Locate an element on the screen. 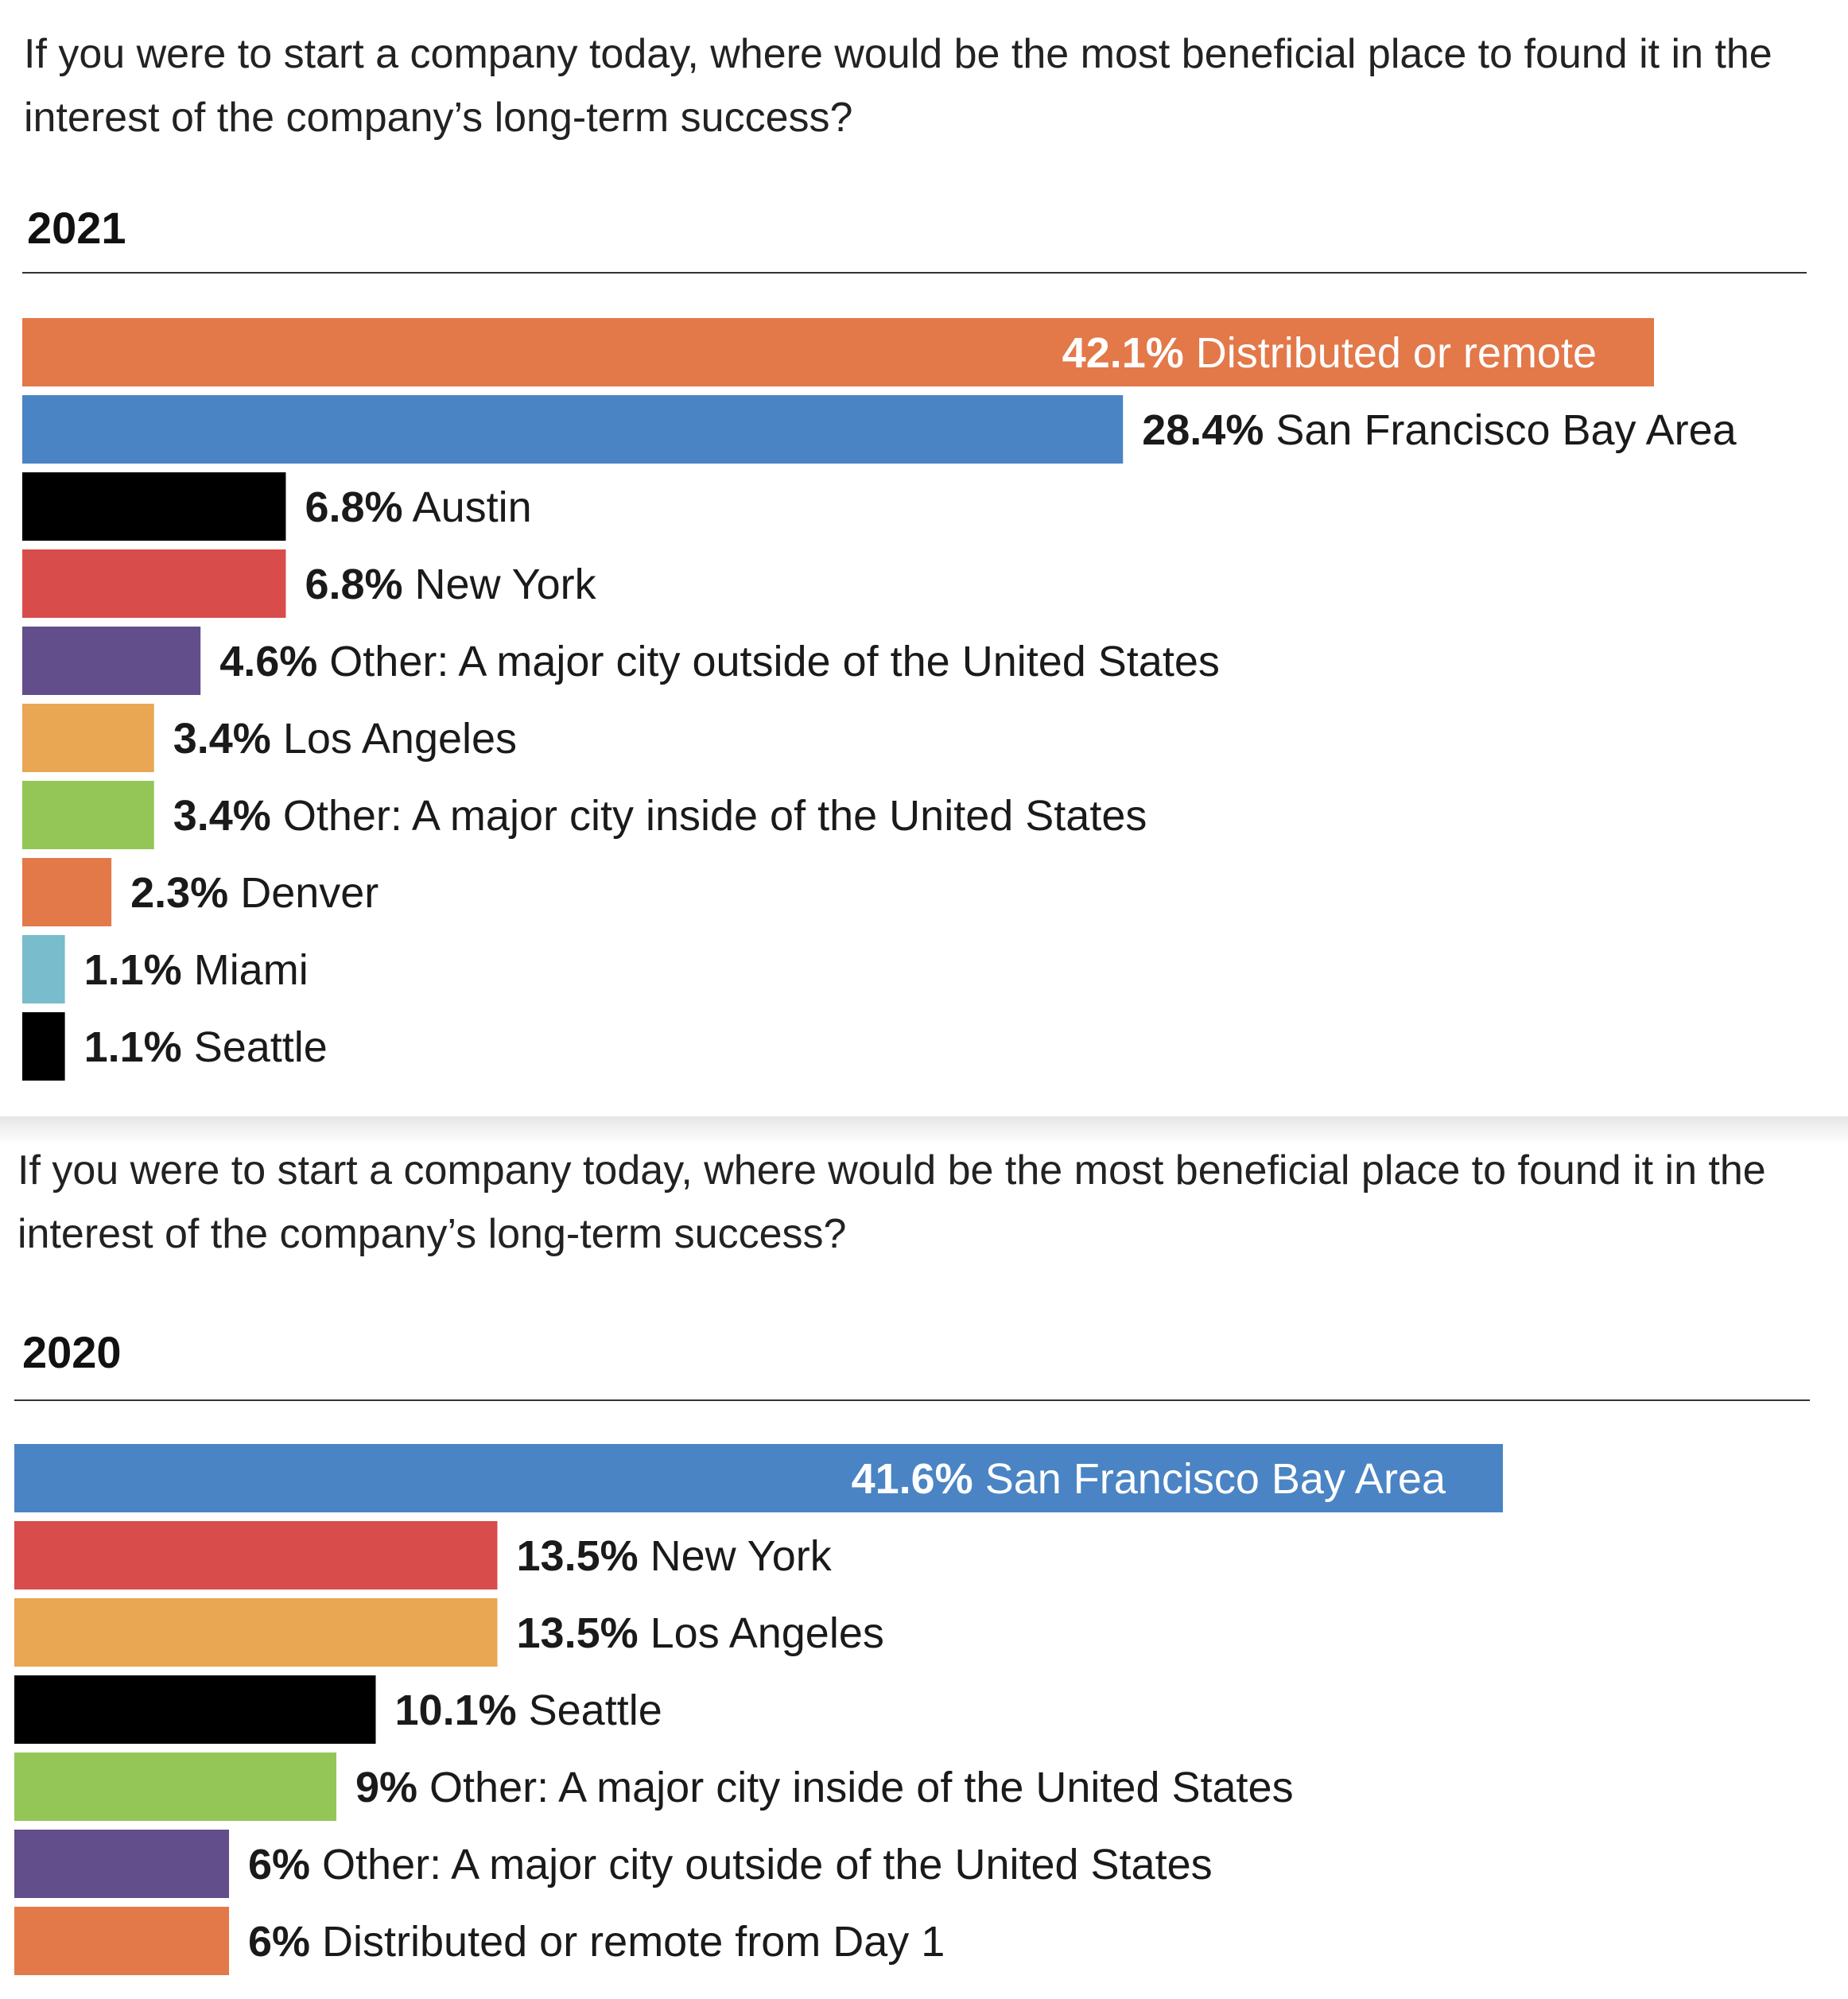  bar-austin is located at coordinates (154, 507).